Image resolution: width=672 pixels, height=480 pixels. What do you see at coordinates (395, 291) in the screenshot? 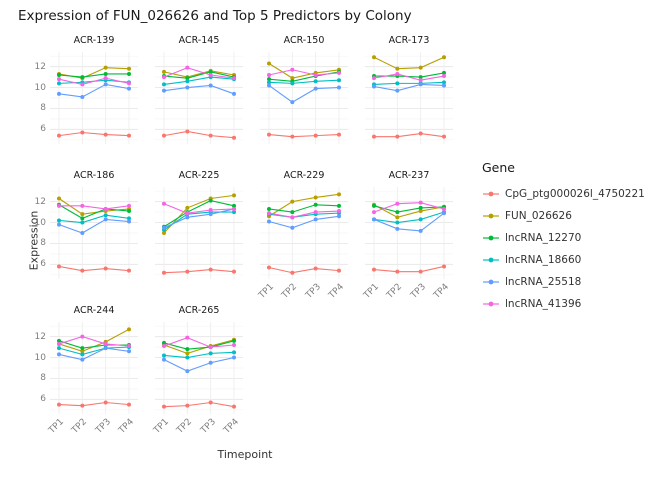
I see `x-tick-label: TP2` at bounding box center [395, 291].